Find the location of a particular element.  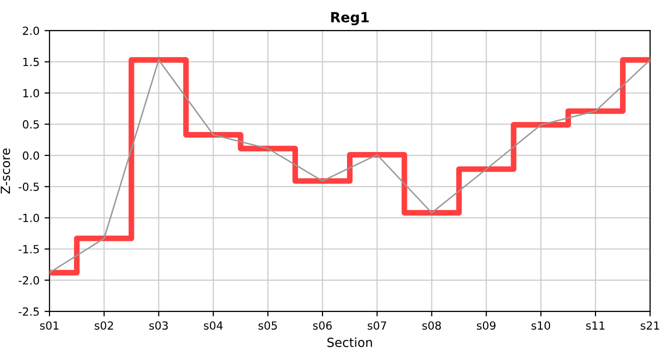

y-axis-title: Z-score is located at coordinates (5, 171).